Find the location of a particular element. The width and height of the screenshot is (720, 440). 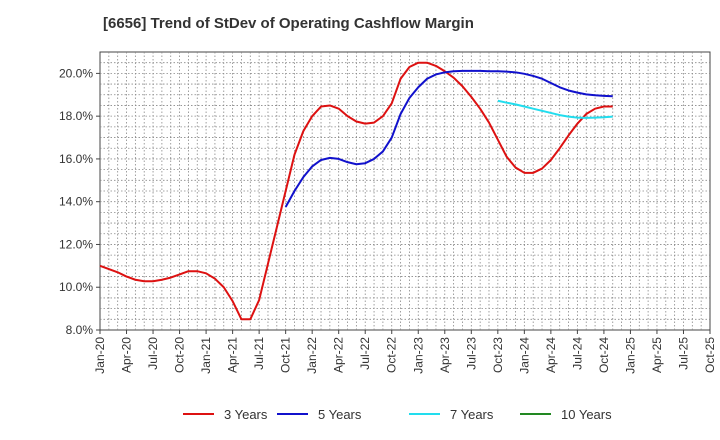

x-tick-label: Apr-25 is located at coordinates (657, 355).